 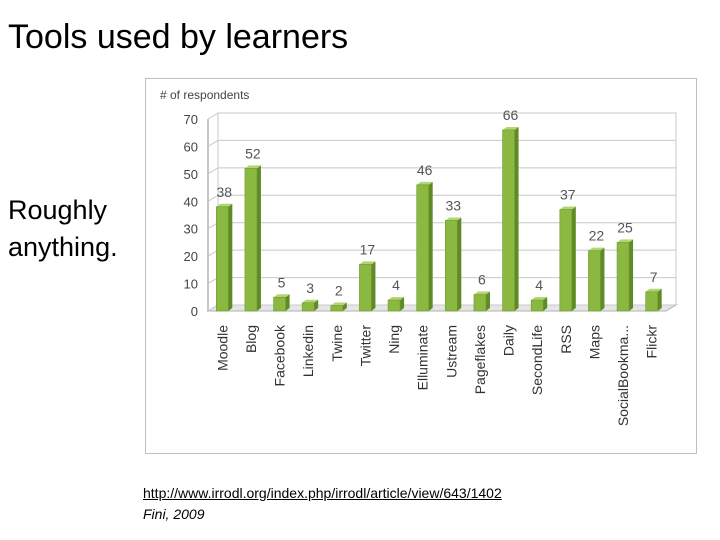 I want to click on x-tick-label: Ustream, so click(x=451, y=351).